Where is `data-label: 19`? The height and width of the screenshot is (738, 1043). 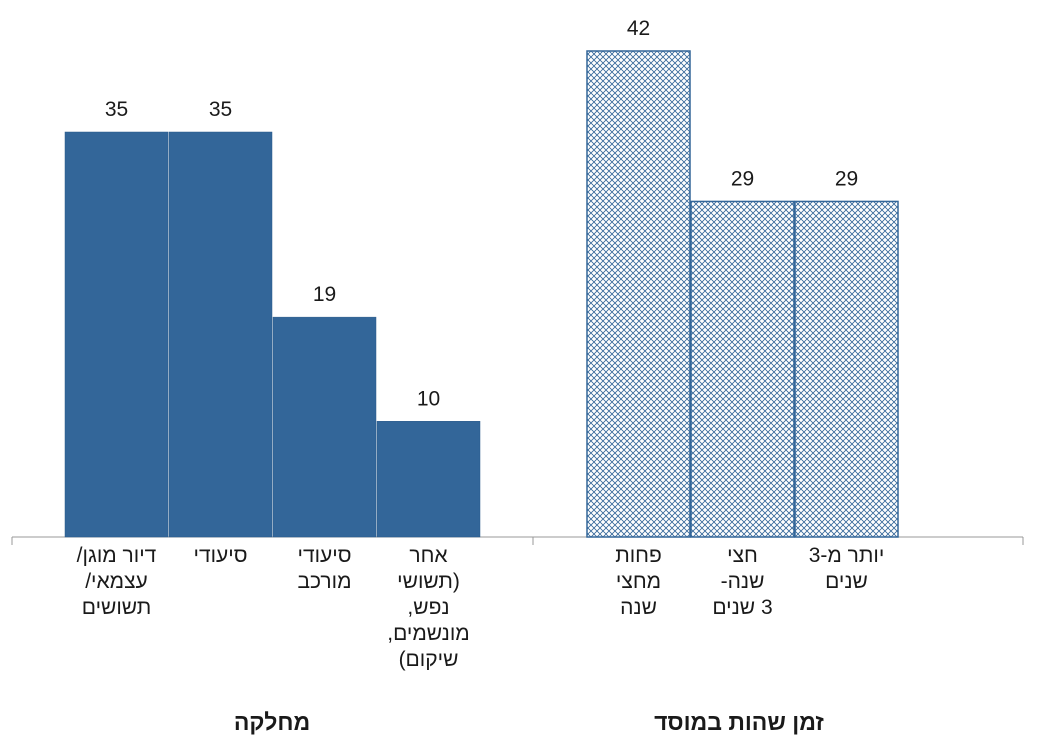
data-label: 19 is located at coordinates (324, 294).